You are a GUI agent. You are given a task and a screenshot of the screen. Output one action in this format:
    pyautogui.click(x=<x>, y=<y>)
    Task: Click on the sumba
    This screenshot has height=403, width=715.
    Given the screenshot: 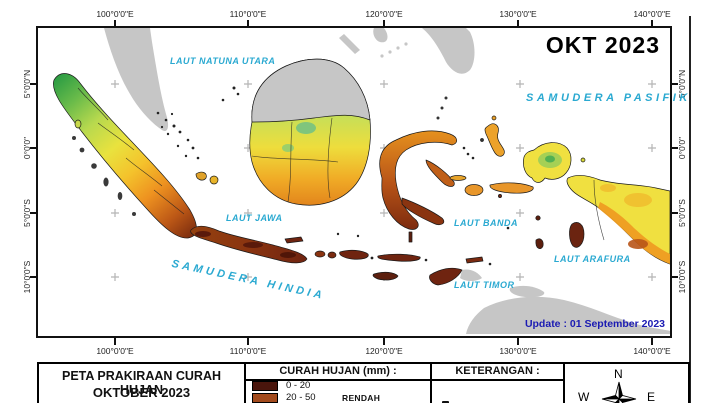 What is the action you would take?
    pyautogui.click(x=385, y=276)
    